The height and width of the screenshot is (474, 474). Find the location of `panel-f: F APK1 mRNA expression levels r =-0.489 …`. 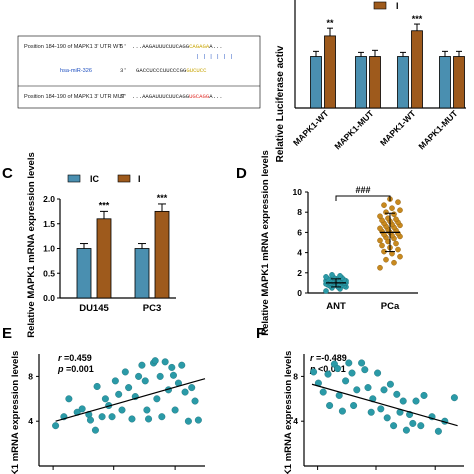

panel-f: F APK1 mRNA expression levels r =-0.489 … is located at coordinates (360, 399).